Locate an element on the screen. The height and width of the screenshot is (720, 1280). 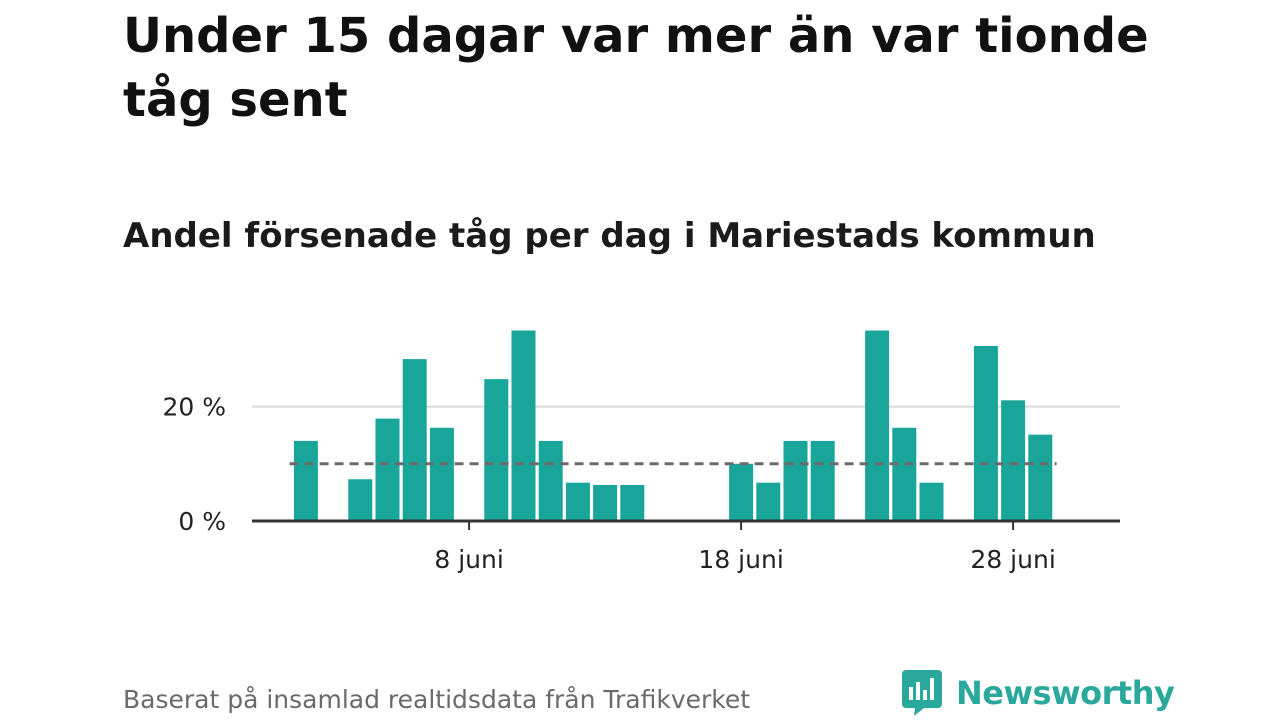
y-tick-label: 0 % is located at coordinates (202, 521).